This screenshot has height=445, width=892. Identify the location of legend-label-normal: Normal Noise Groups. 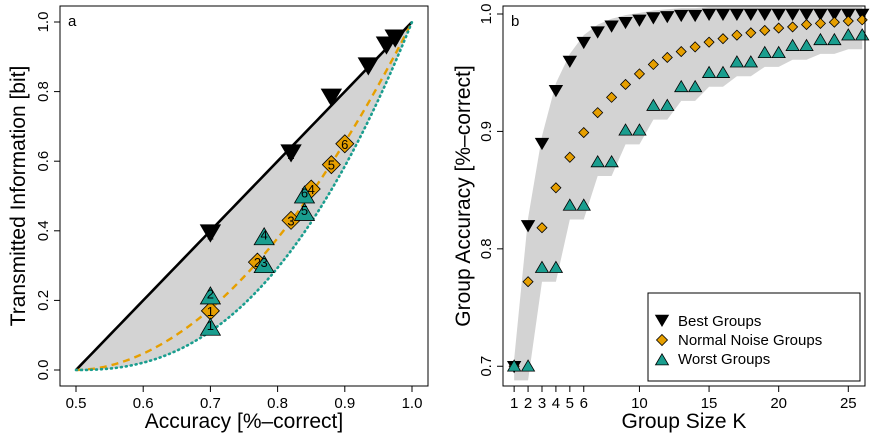
(750, 340).